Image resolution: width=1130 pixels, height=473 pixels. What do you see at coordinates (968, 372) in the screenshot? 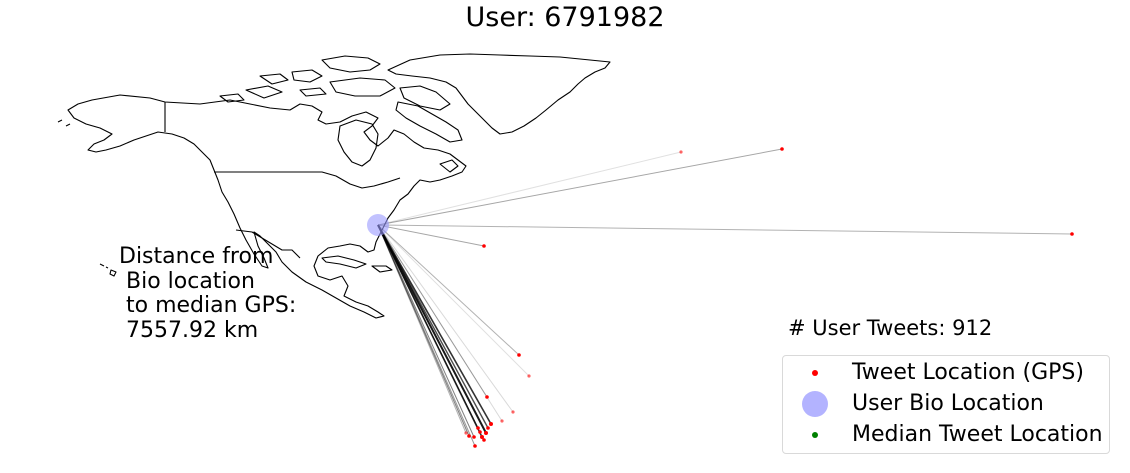
I see `legend-label: Tweet Location (GPS)` at bounding box center [968, 372].